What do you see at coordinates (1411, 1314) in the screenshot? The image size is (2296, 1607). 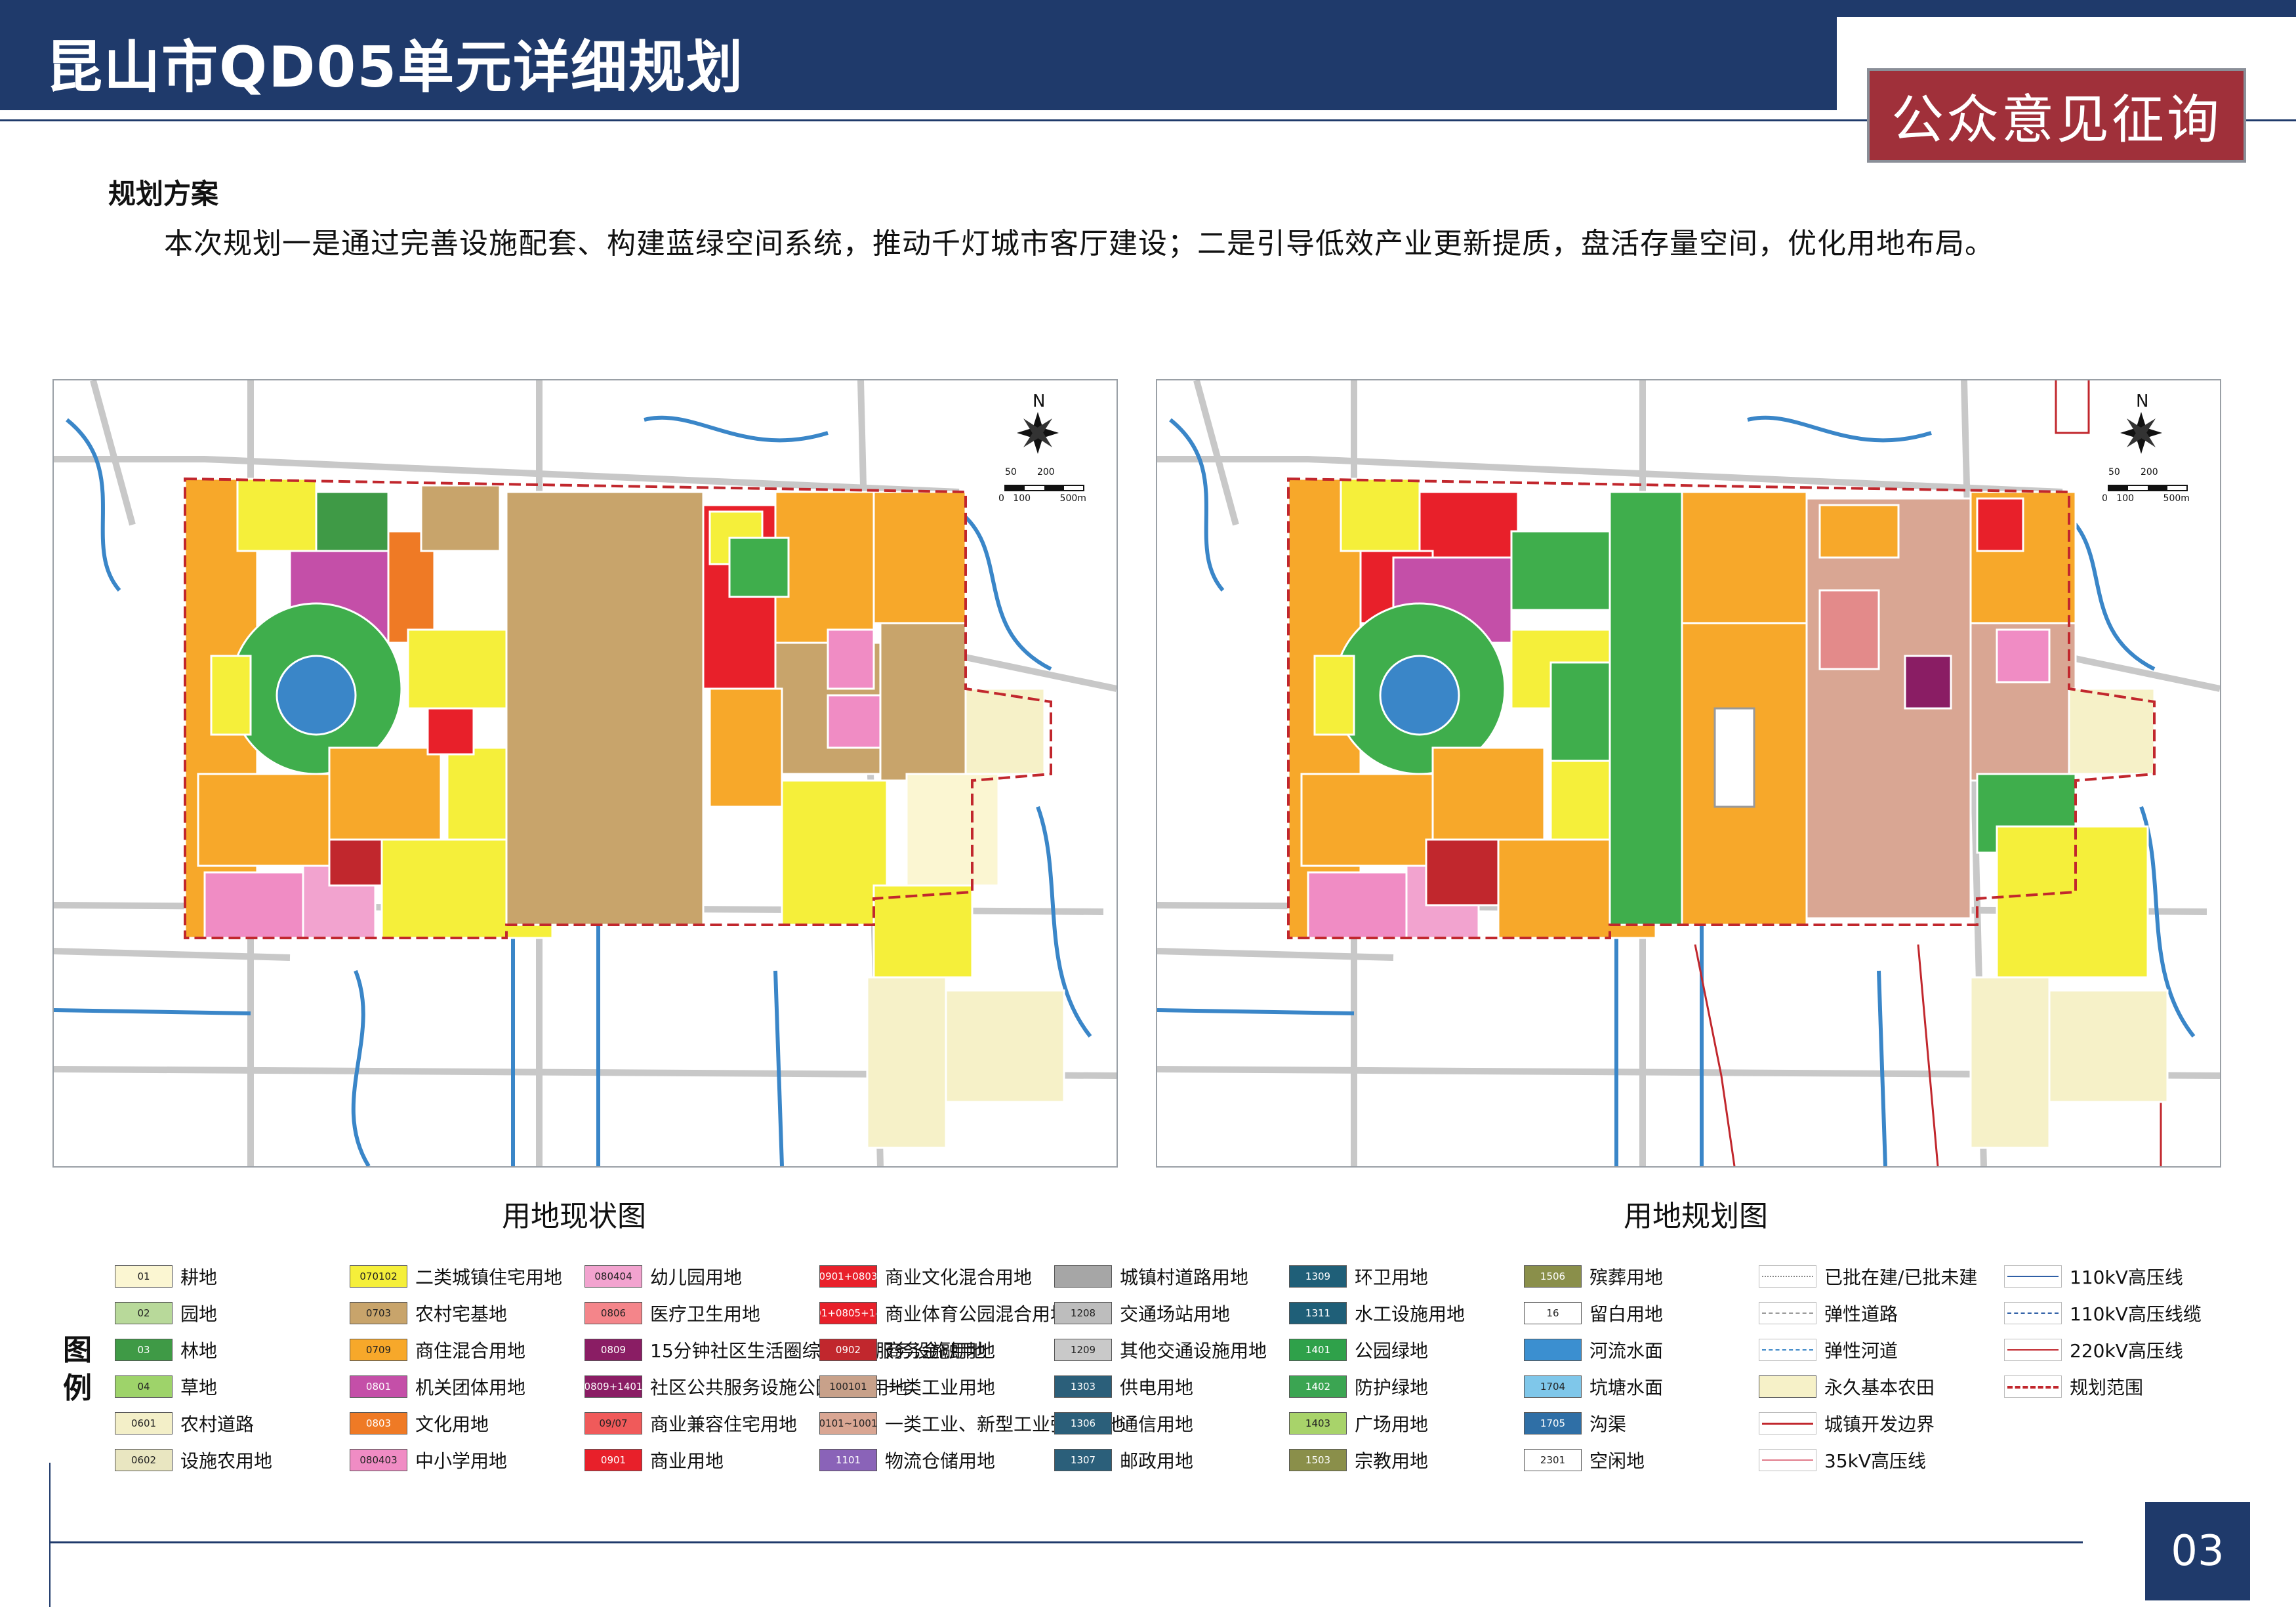 I see `legend-label: 水工设施用地` at bounding box center [1411, 1314].